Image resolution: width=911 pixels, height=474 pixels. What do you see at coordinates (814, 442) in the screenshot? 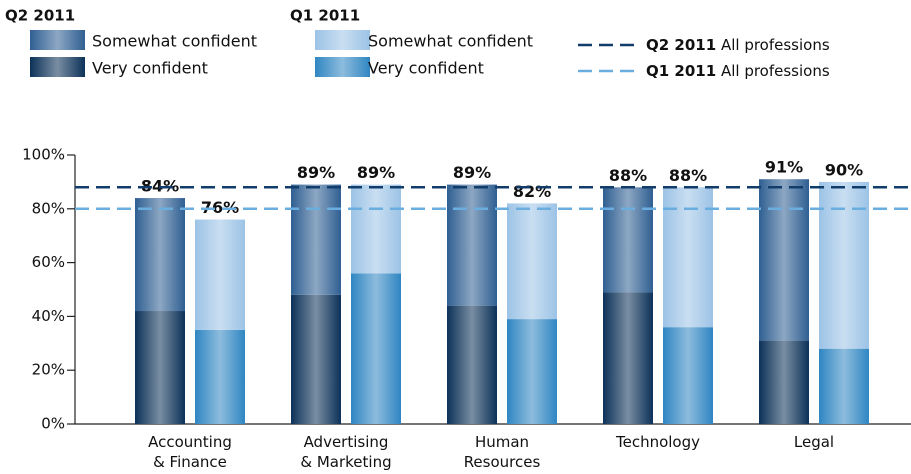
I see `x-tick-label: Legal` at bounding box center [814, 442].